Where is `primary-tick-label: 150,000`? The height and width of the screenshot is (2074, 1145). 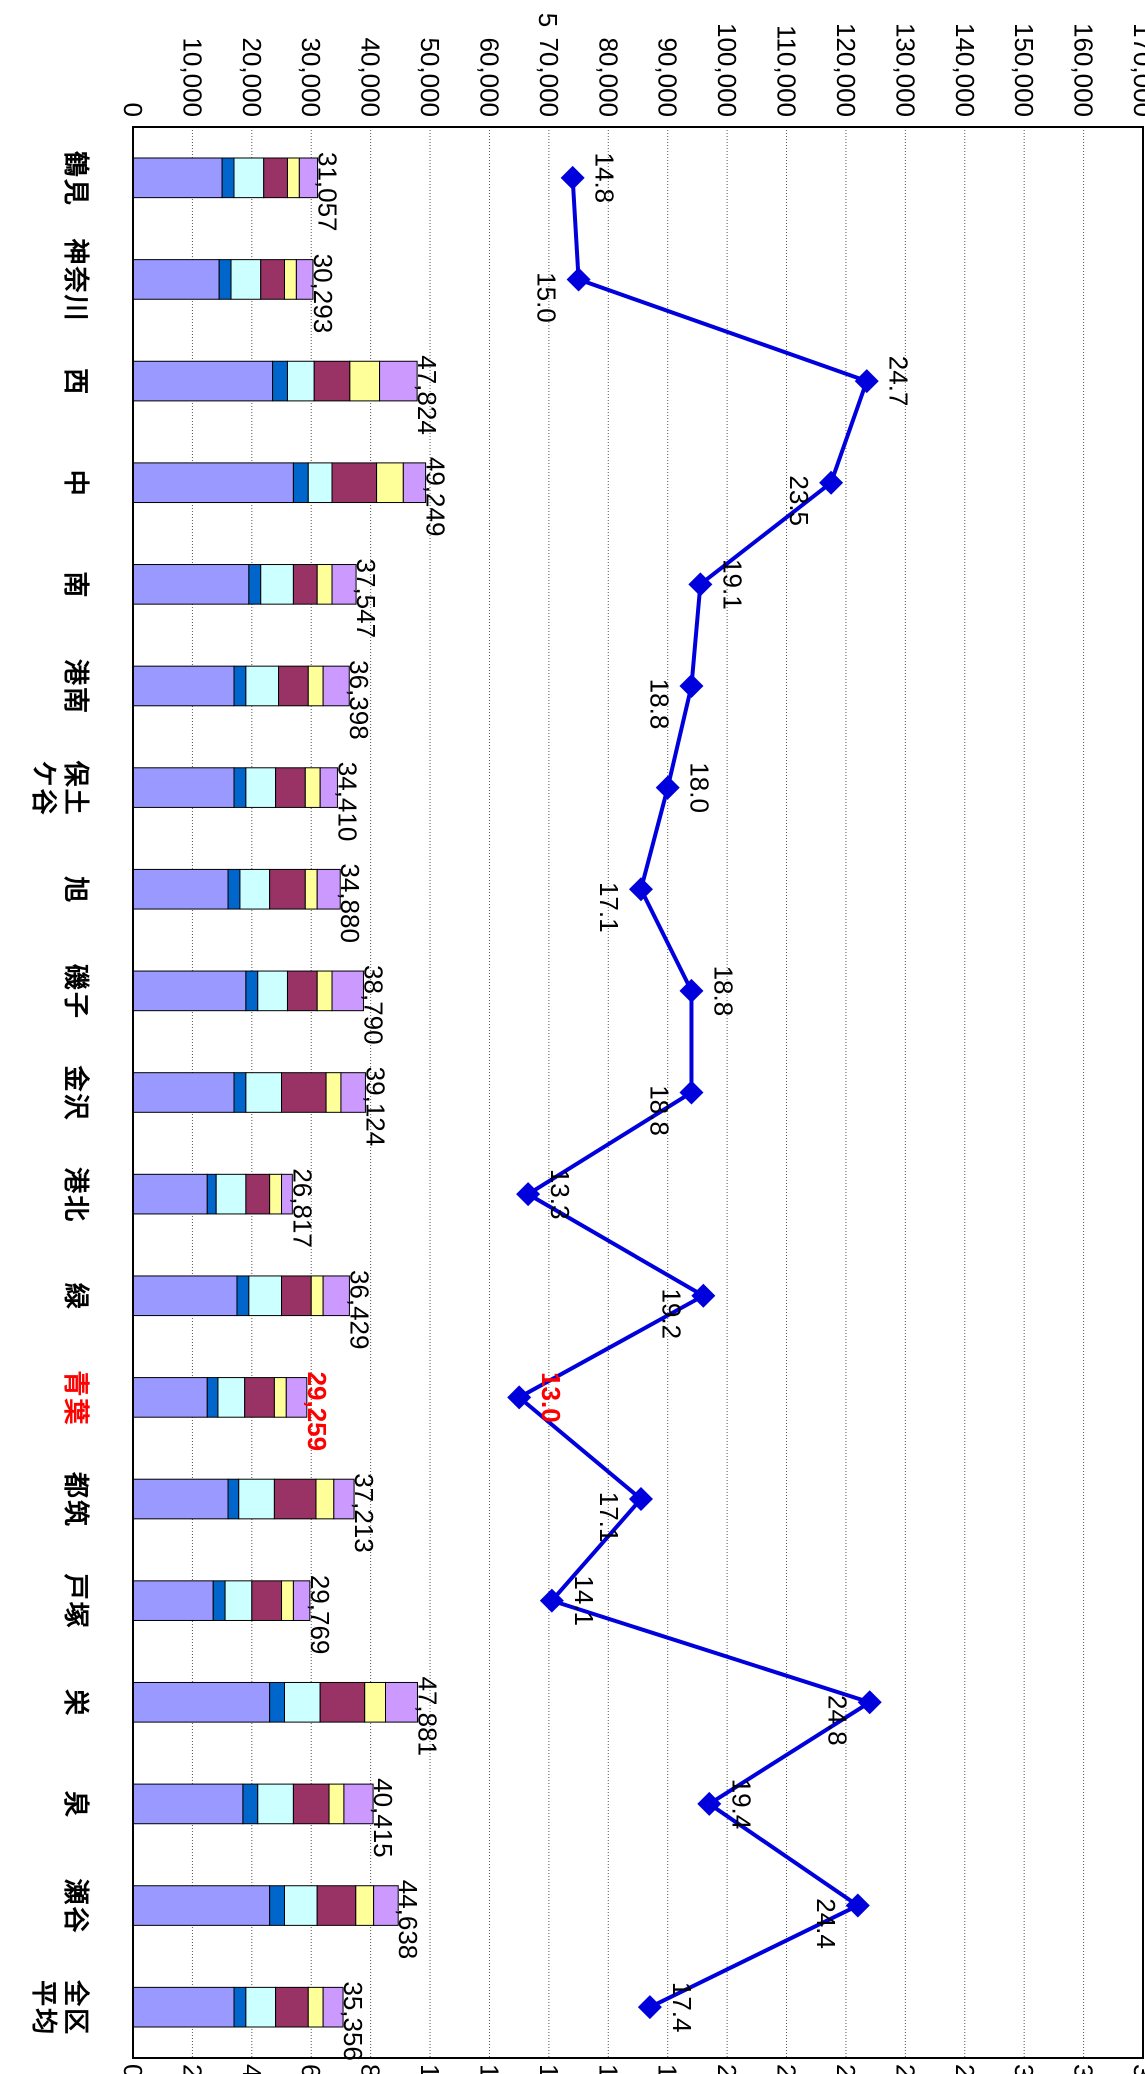
primary-tick-label: 150,000 is located at coordinates (1024, 70).